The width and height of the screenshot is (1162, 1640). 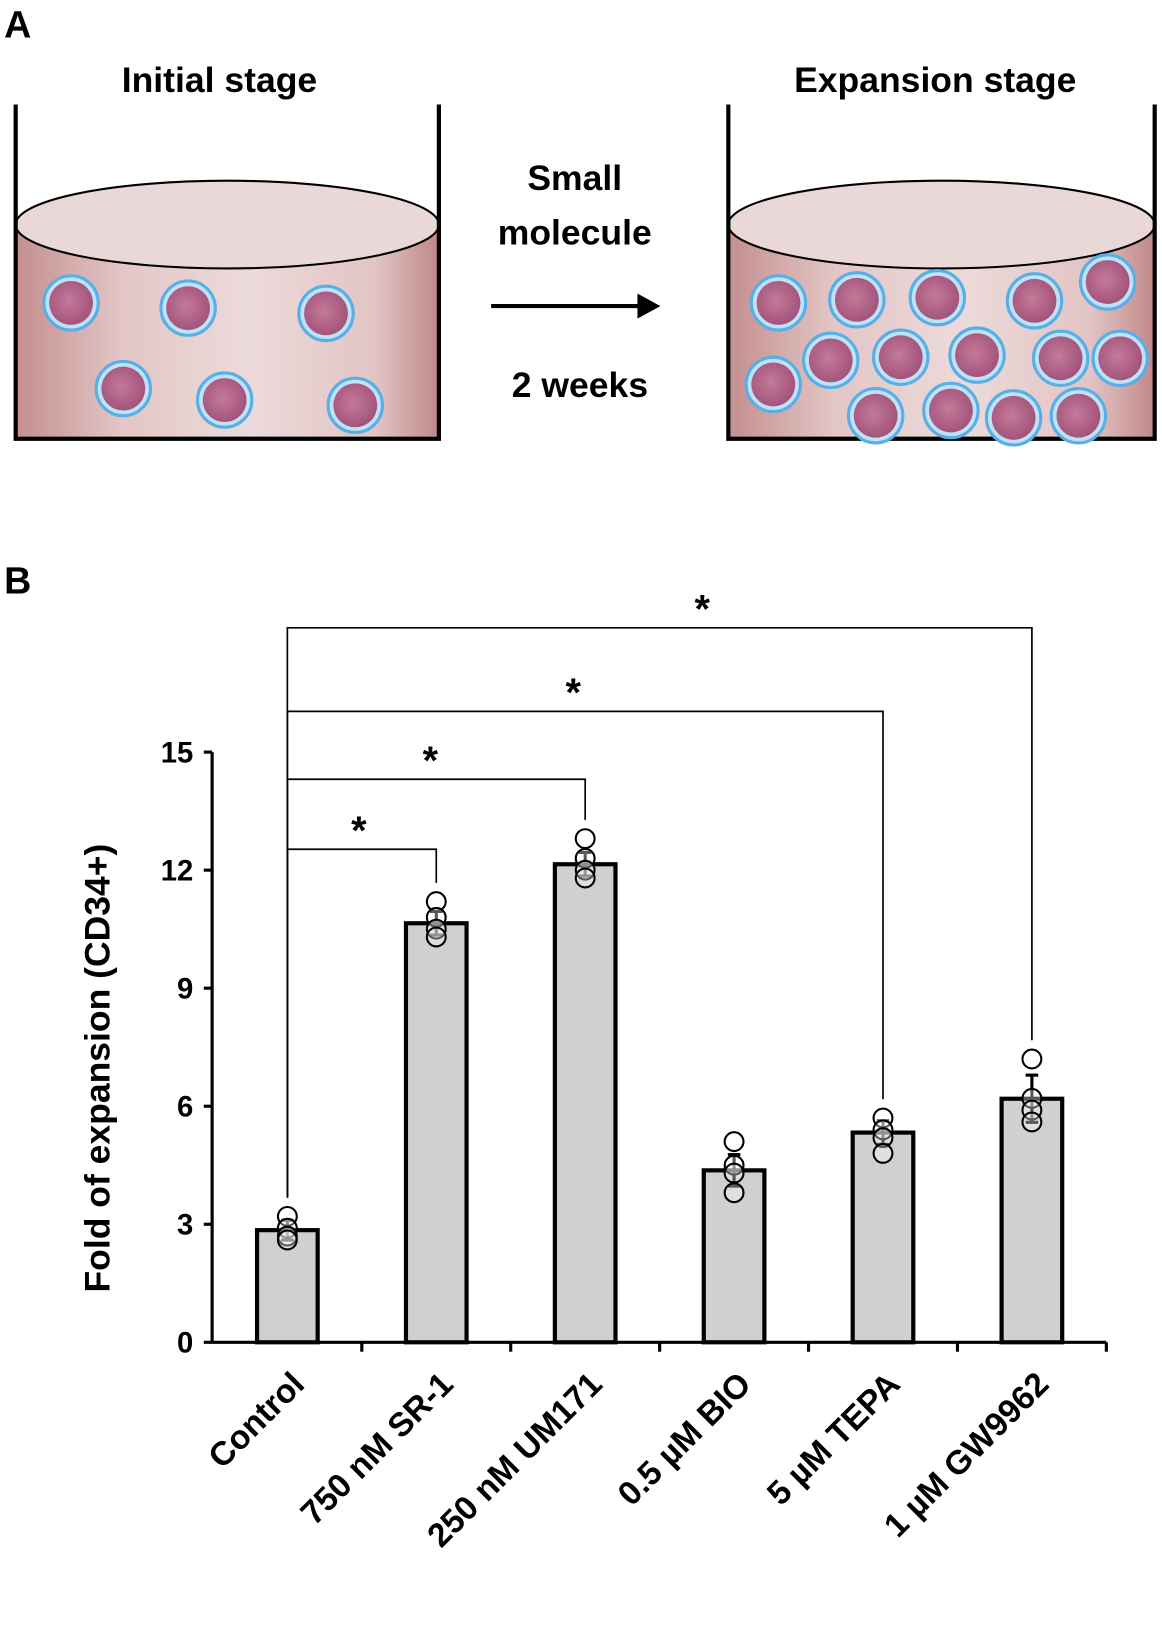 I want to click on y-axis-label: Fold of expansion (CD34+), so click(x=98, y=1068).